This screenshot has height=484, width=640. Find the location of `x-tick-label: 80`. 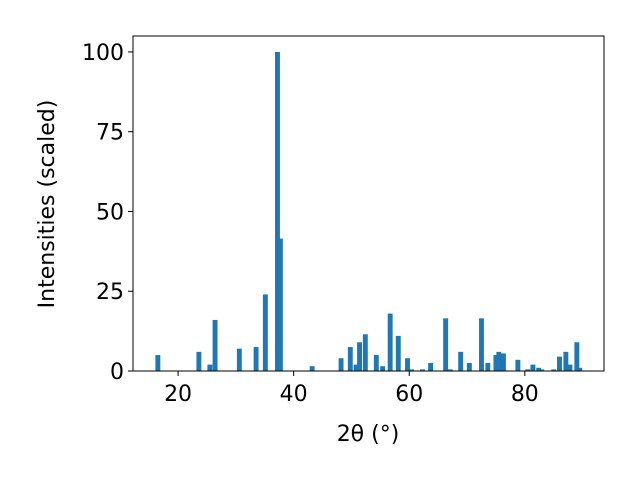

x-tick-label: 80 is located at coordinates (525, 394).